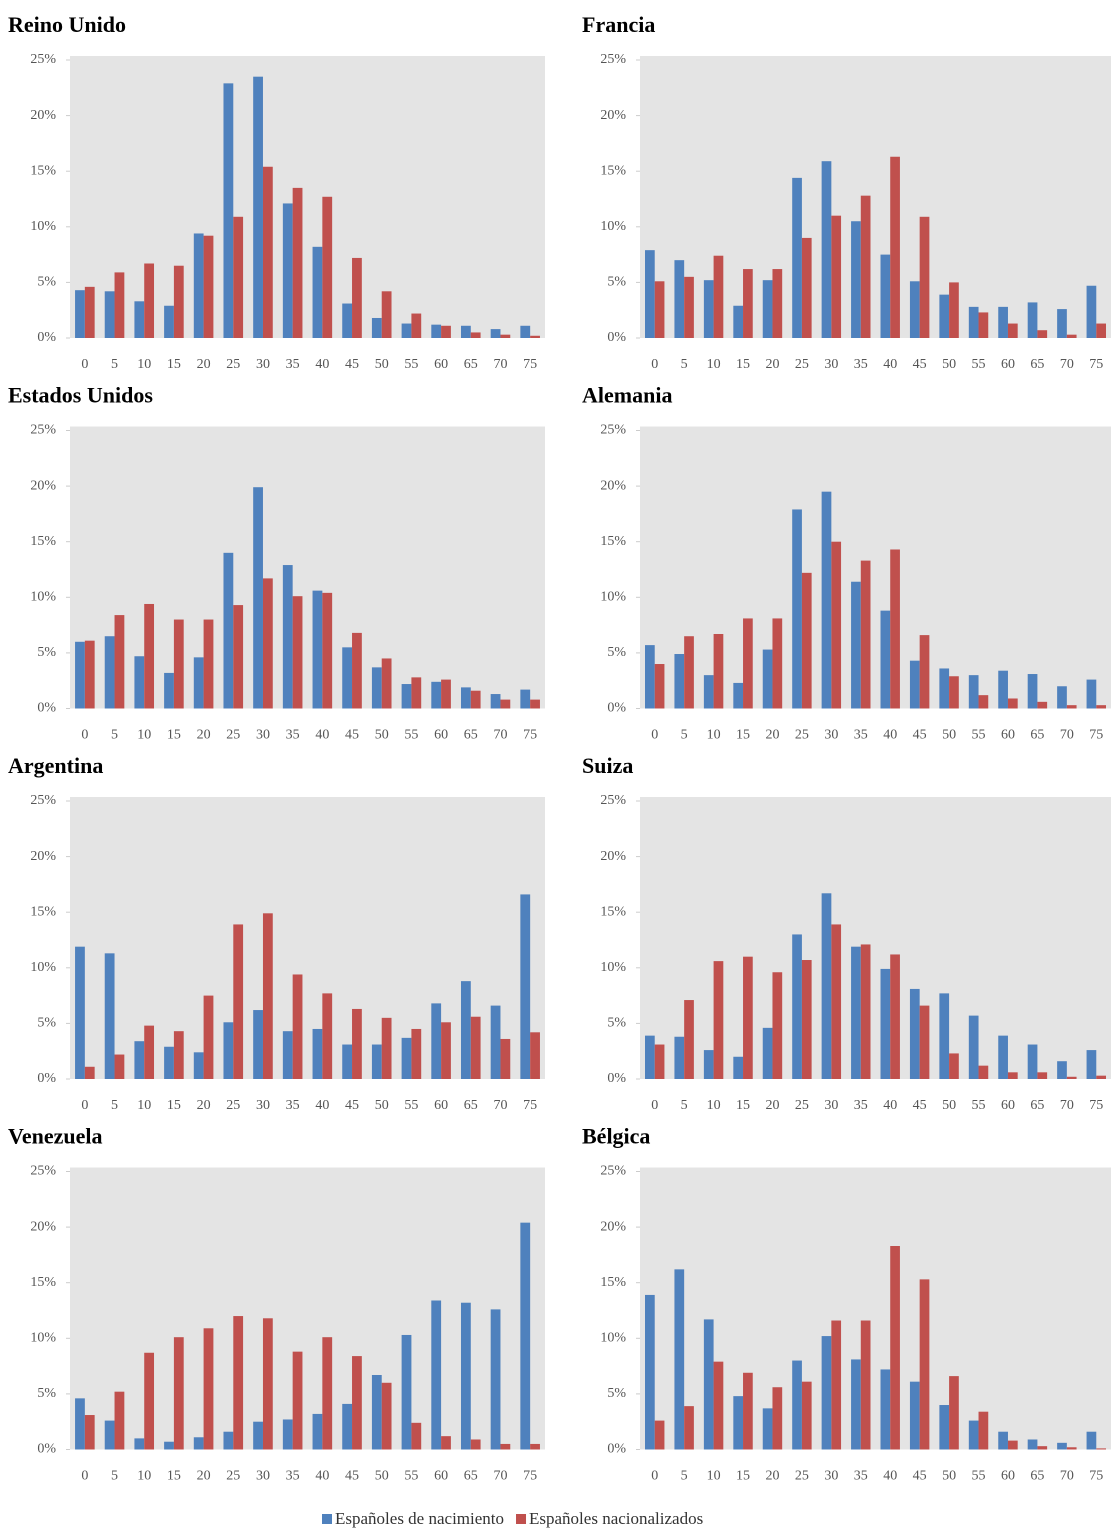  Describe the element at coordinates (613, 597) in the screenshot. I see `y-tick-label: 10%` at that location.